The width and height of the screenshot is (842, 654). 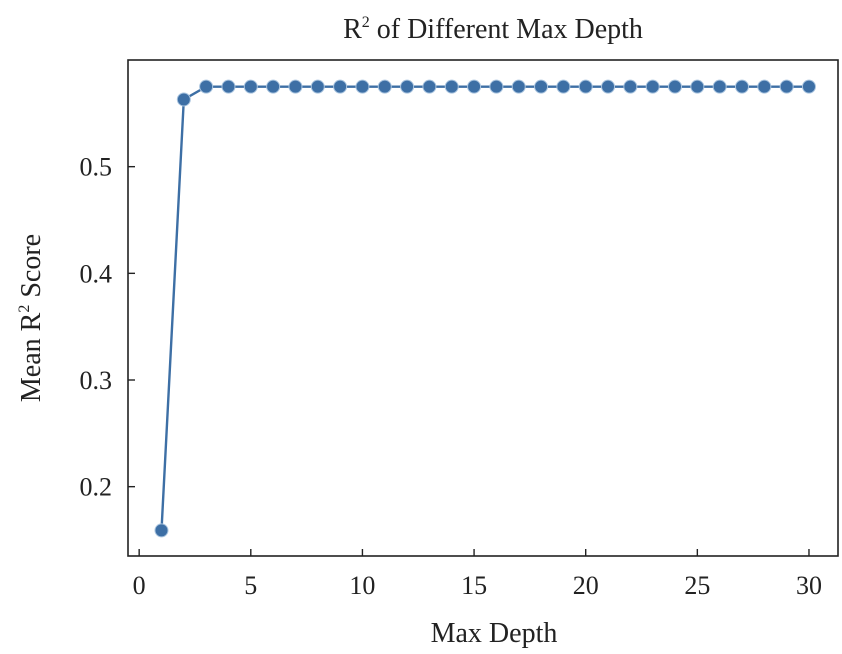 What do you see at coordinates (362, 585) in the screenshot?
I see `x-tick-label: 10` at bounding box center [362, 585].